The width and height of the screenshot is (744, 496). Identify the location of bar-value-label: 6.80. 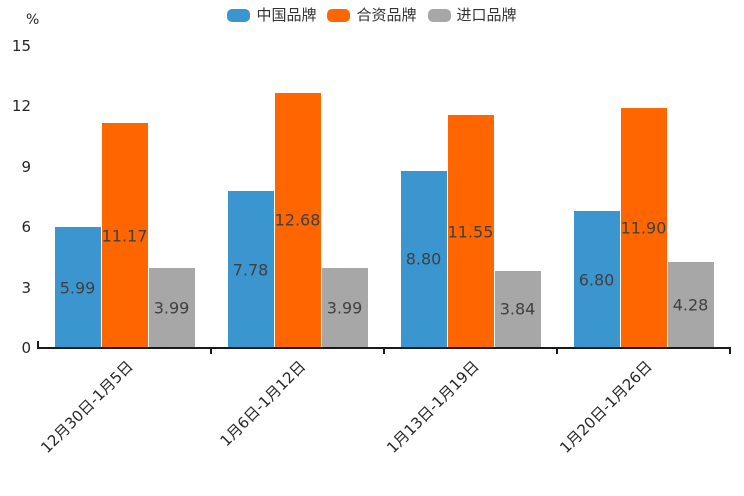
(596, 280).